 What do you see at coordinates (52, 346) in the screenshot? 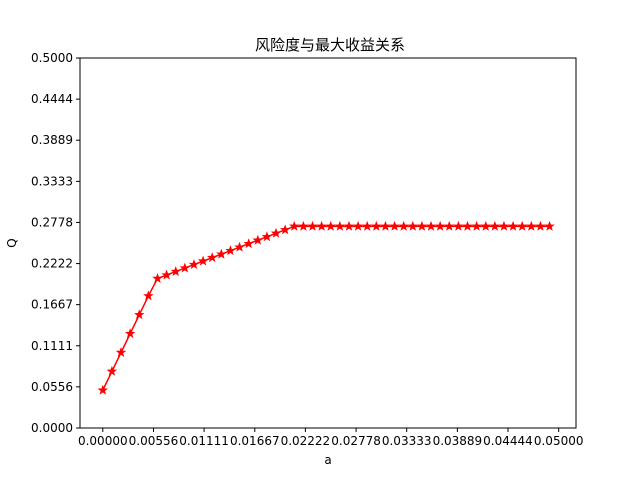
I see `y-tick-label: 0.1111` at bounding box center [52, 346].